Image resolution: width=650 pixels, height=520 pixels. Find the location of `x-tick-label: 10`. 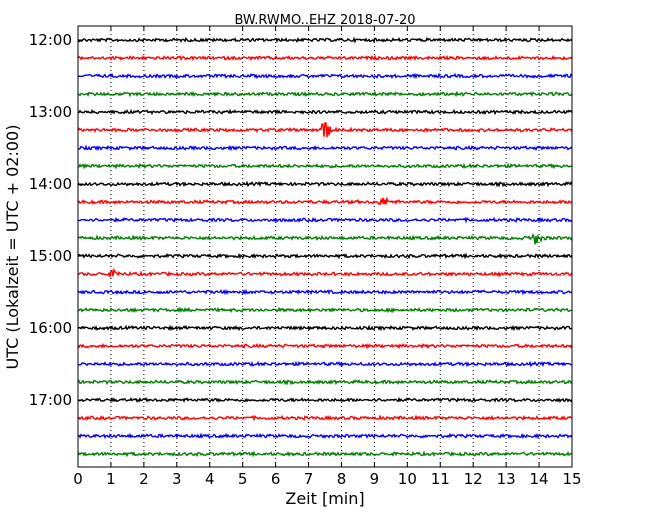

x-tick-label: 10 is located at coordinates (407, 479).